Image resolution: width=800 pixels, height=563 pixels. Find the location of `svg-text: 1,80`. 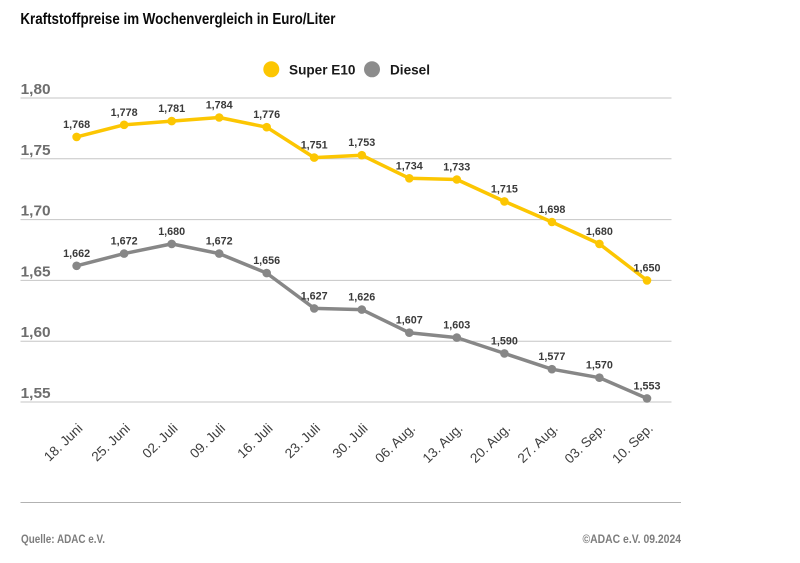

svg-text: 1,80 is located at coordinates (36, 89).